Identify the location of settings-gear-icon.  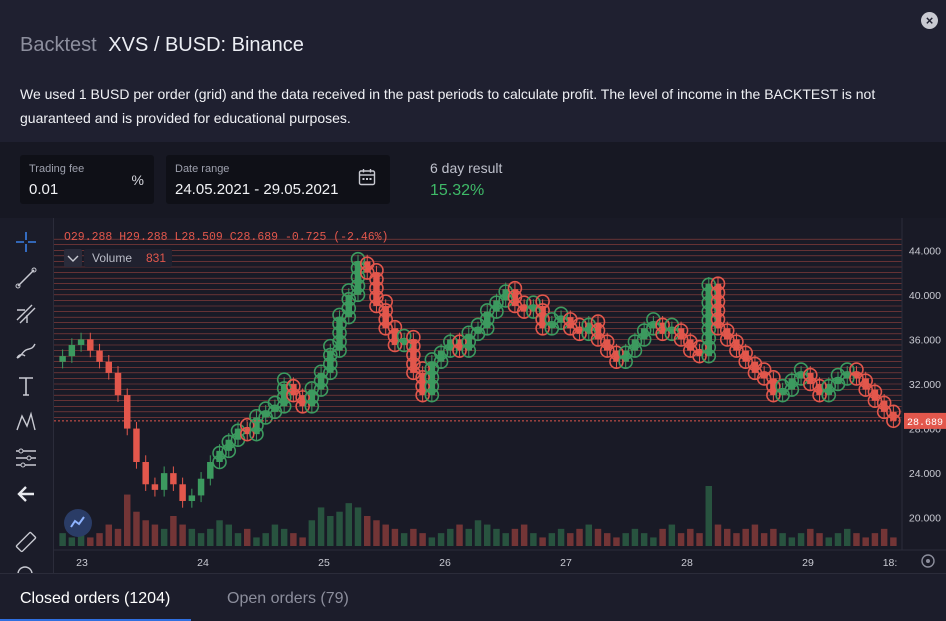
(928, 561).